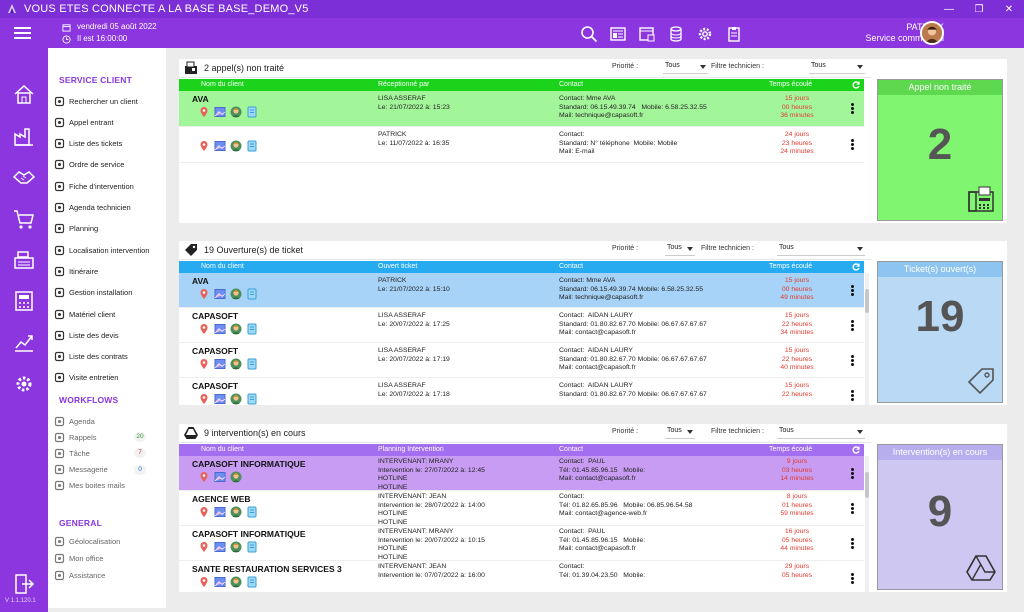 This screenshot has width=1024, height=612. I want to click on menu-item-phone: Appel entrant, so click(84, 122).